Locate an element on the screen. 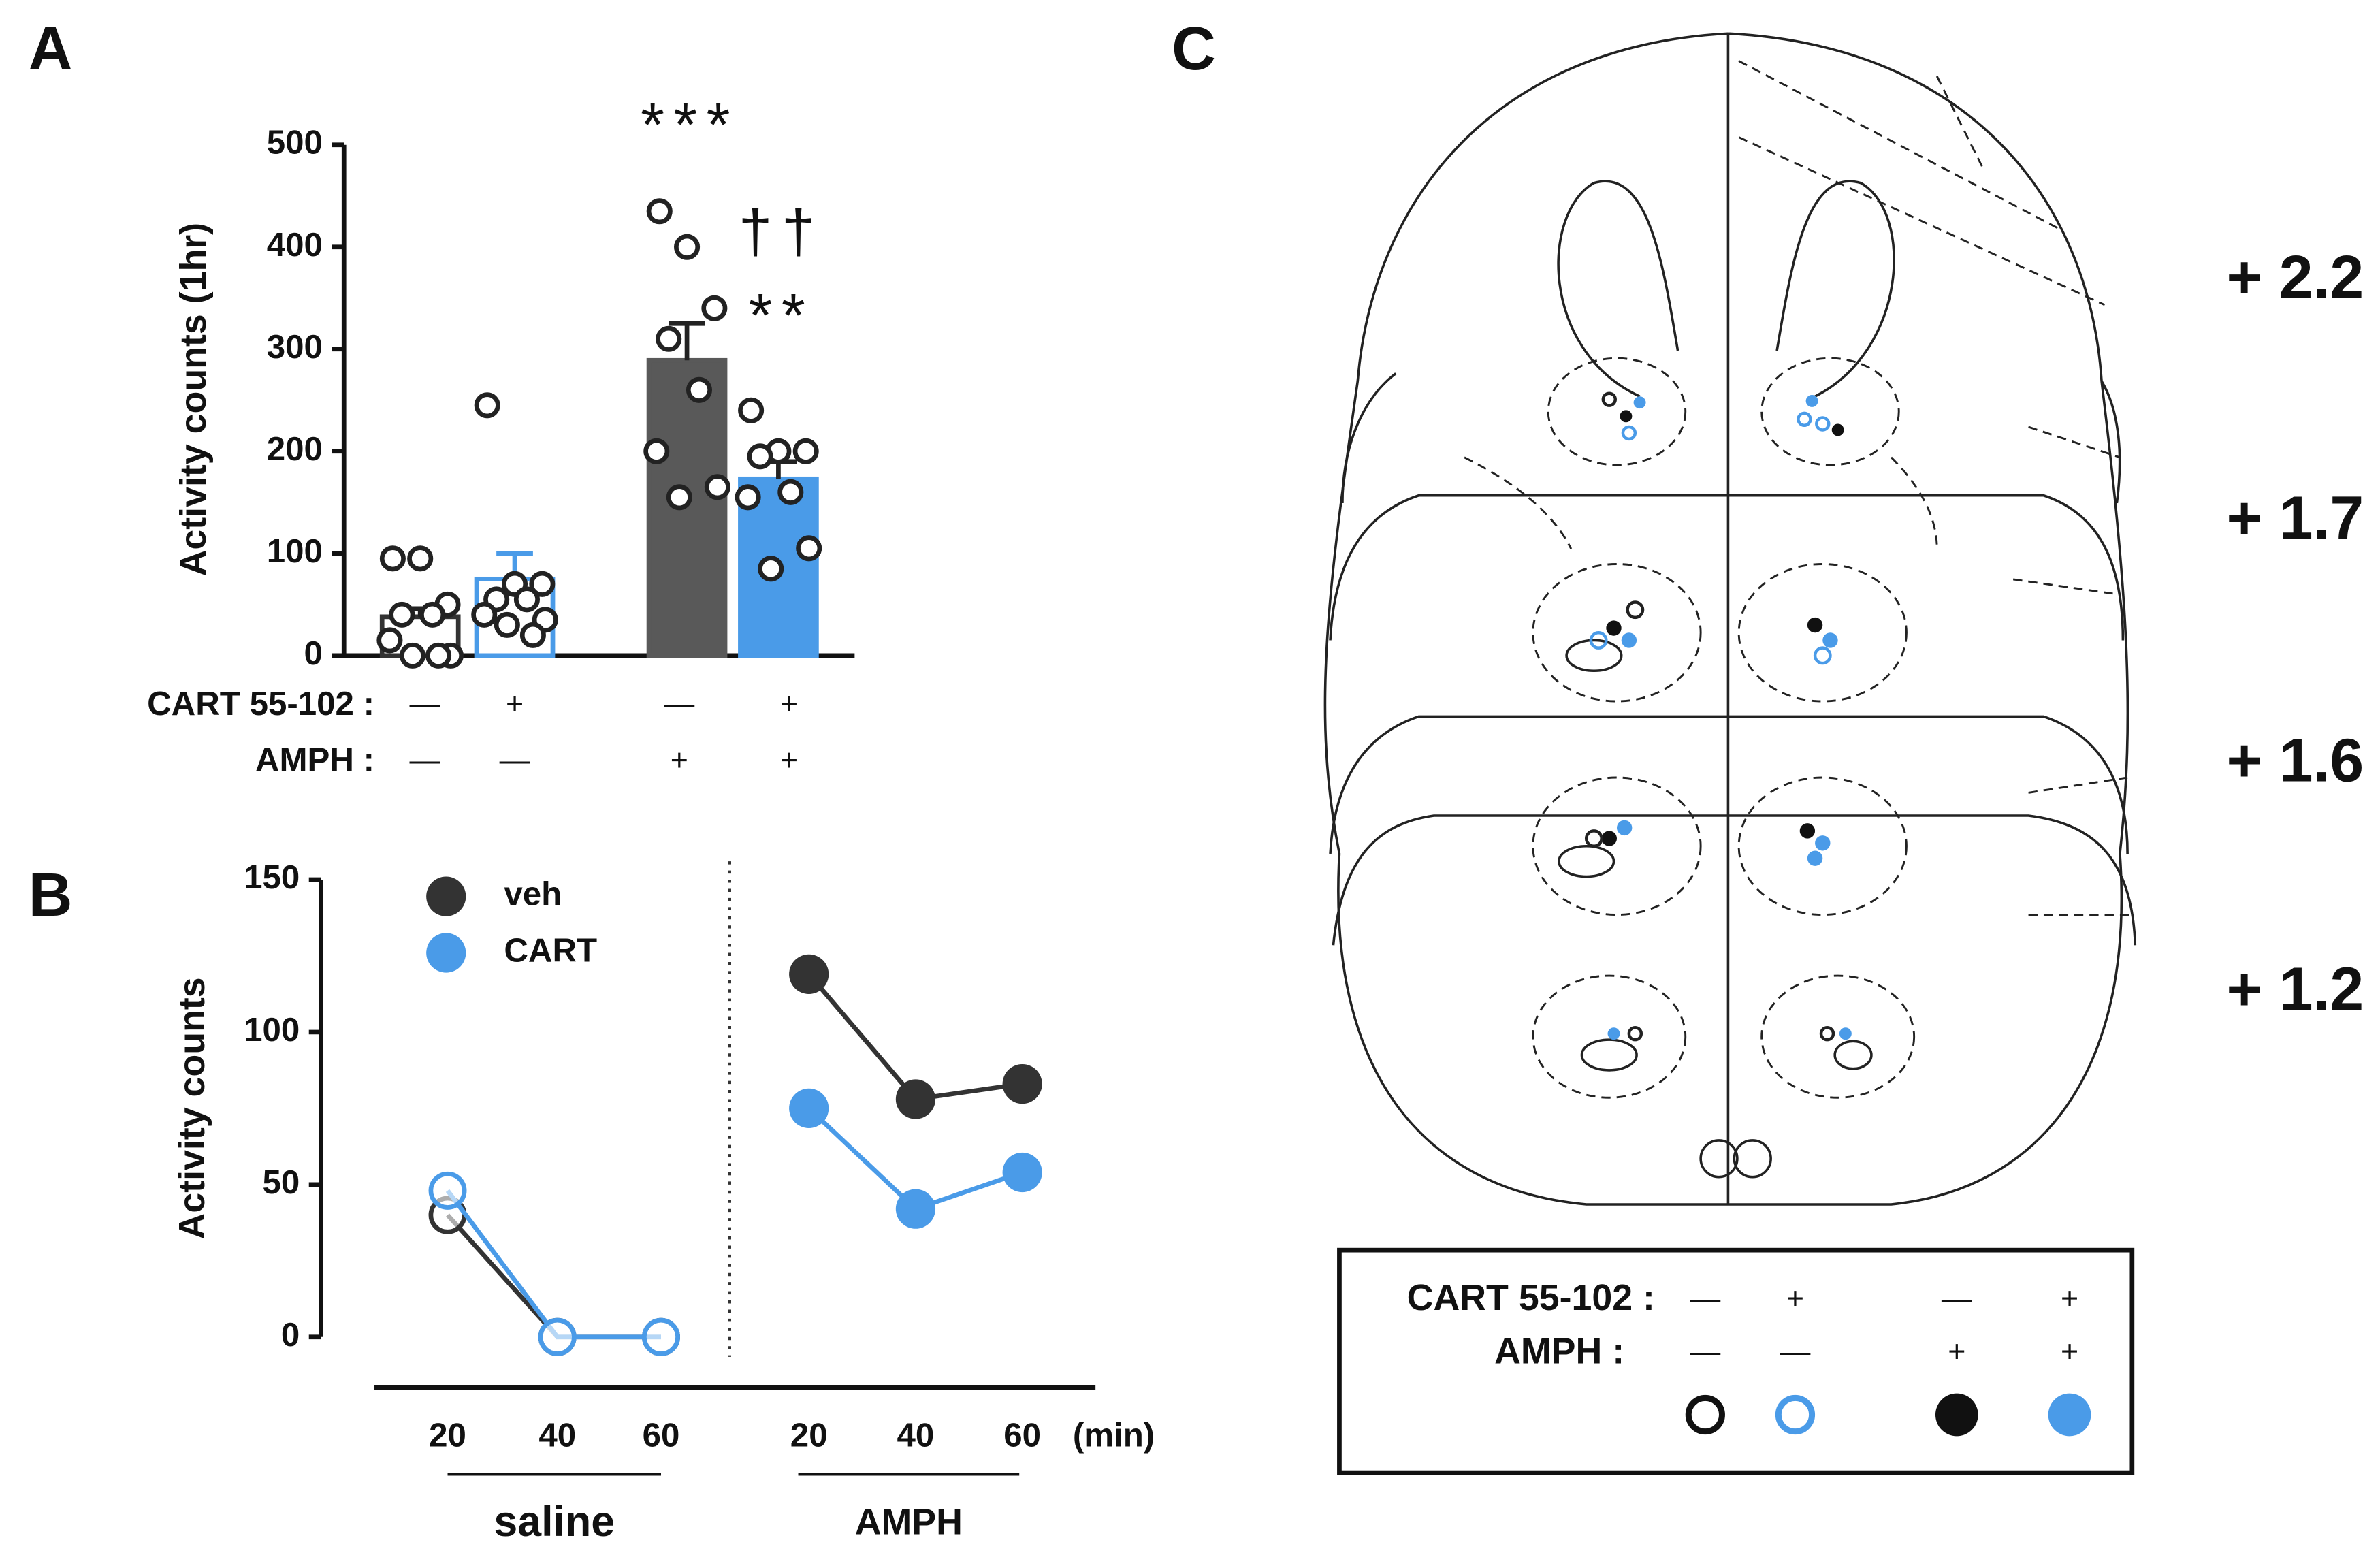 Image resolution: width=2380 pixels, height=1555 pixels. condition-label: CART 55-102 : is located at coordinates (260, 703).